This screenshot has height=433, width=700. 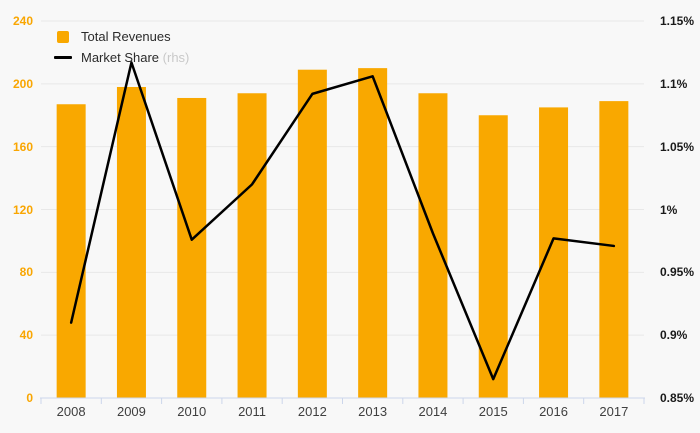 I want to click on legend-label-market-share: Market Share (rhs), so click(x=135, y=57).